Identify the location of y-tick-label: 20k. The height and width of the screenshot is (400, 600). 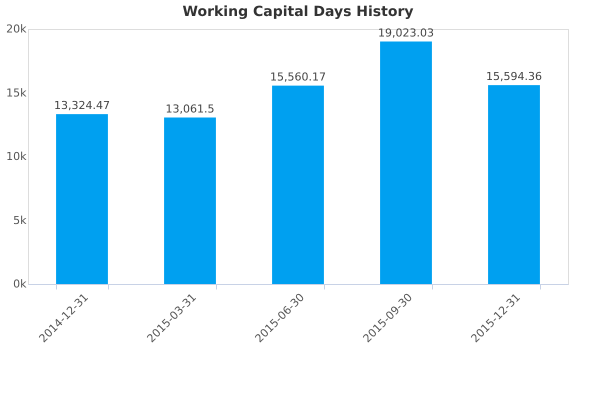
(17, 29).